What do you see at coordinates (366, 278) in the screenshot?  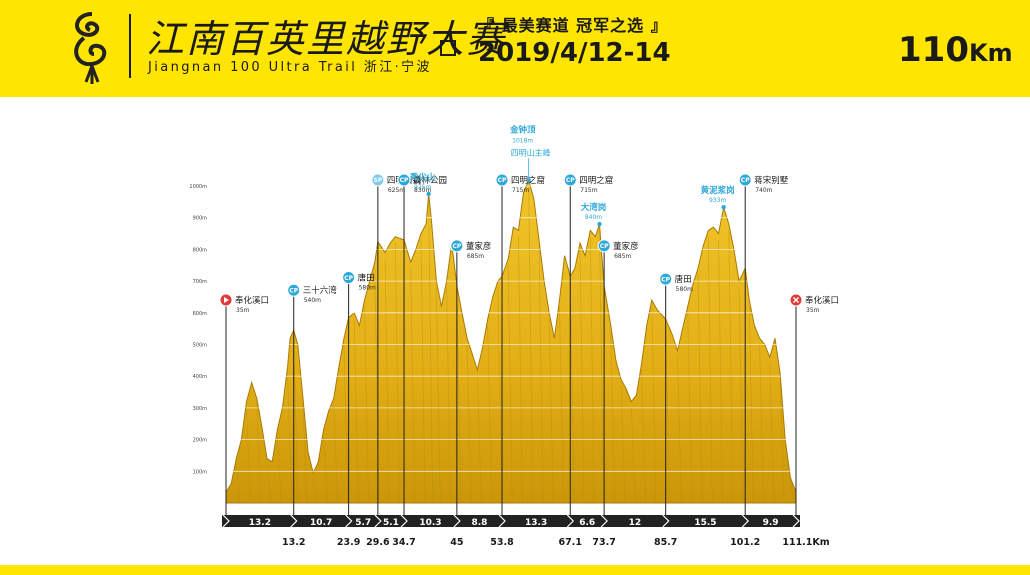 I see `marker-name: 唐田` at bounding box center [366, 278].